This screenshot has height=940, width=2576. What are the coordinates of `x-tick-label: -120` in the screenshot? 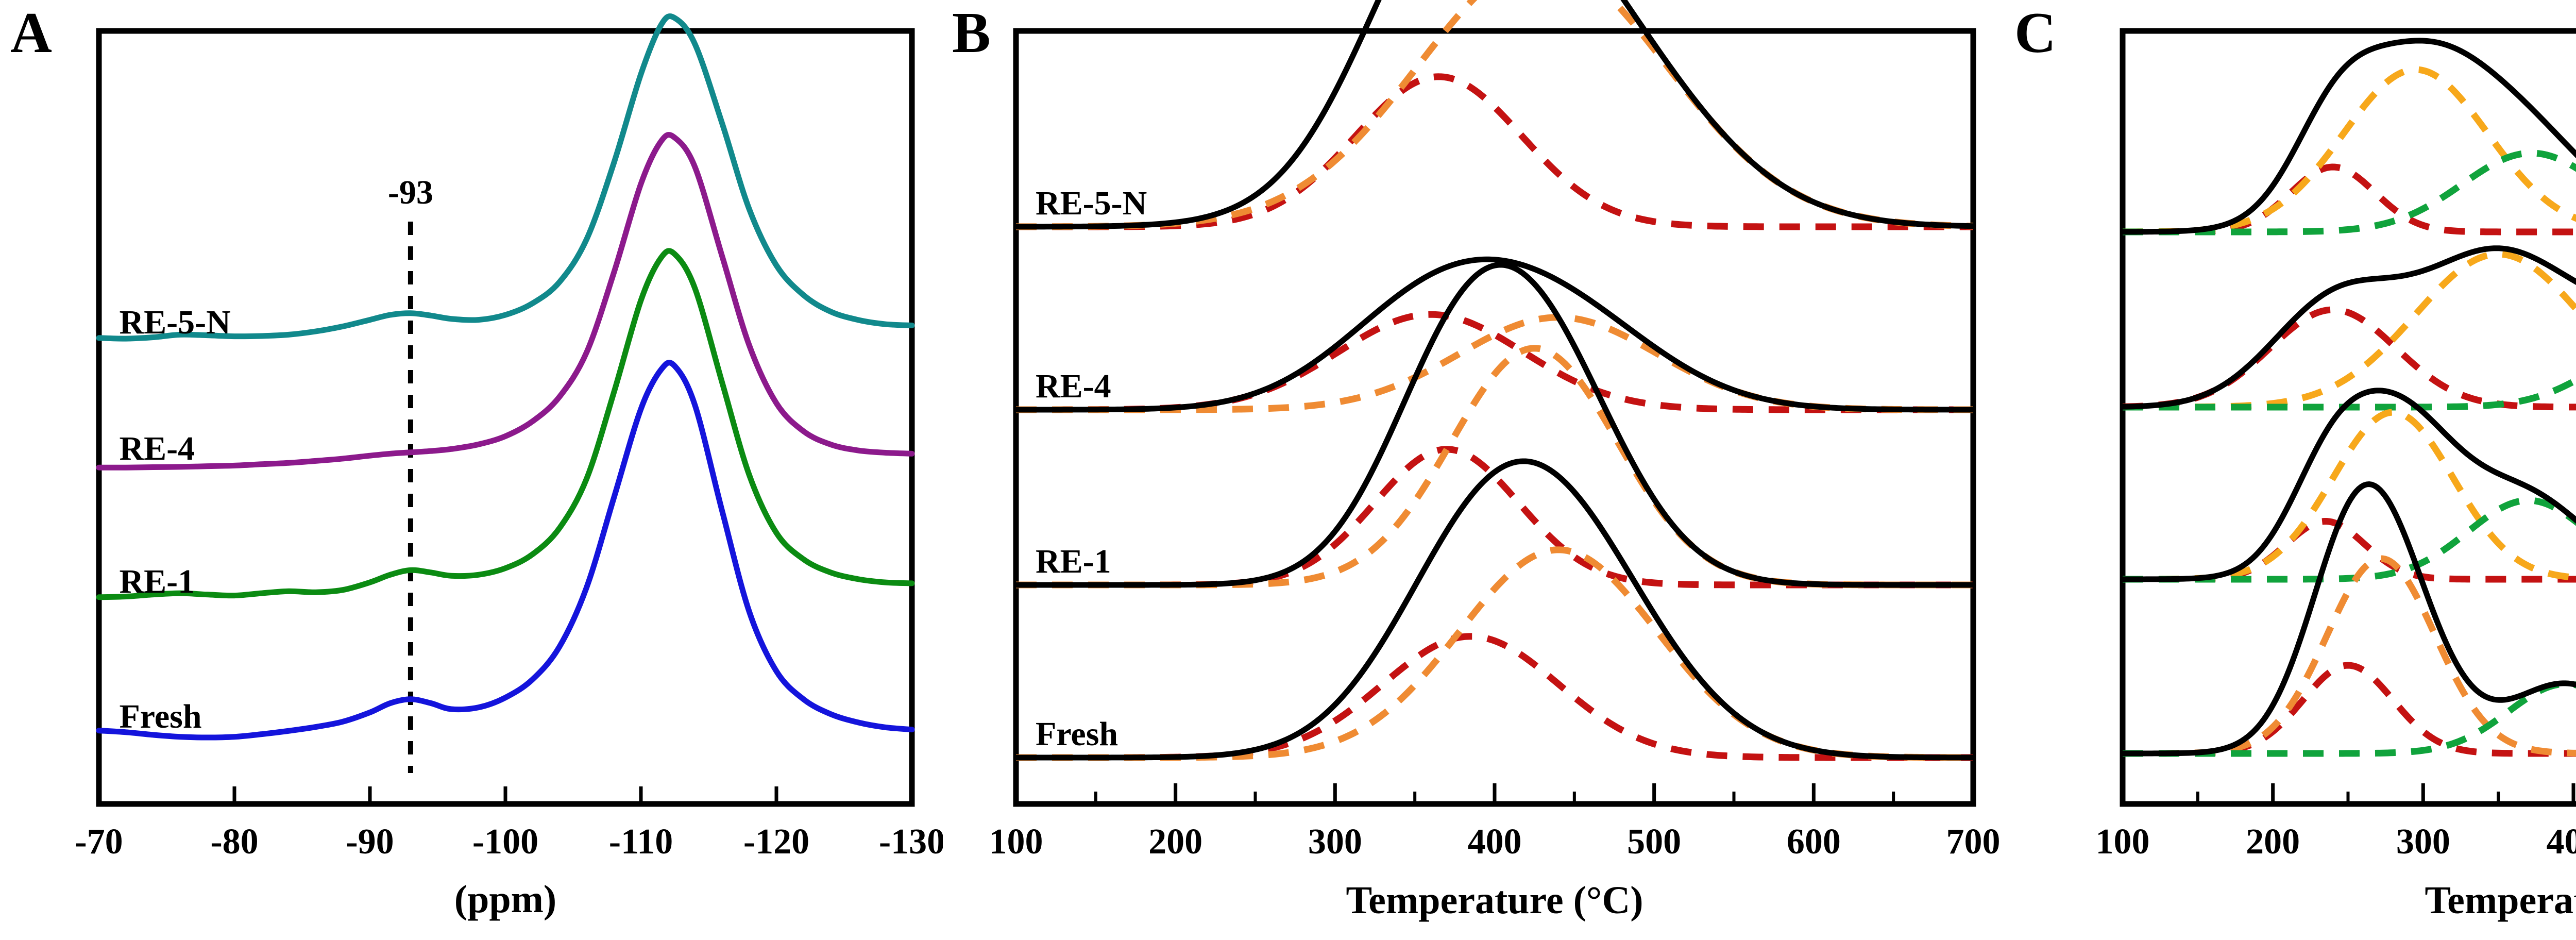 It's located at (776, 842).